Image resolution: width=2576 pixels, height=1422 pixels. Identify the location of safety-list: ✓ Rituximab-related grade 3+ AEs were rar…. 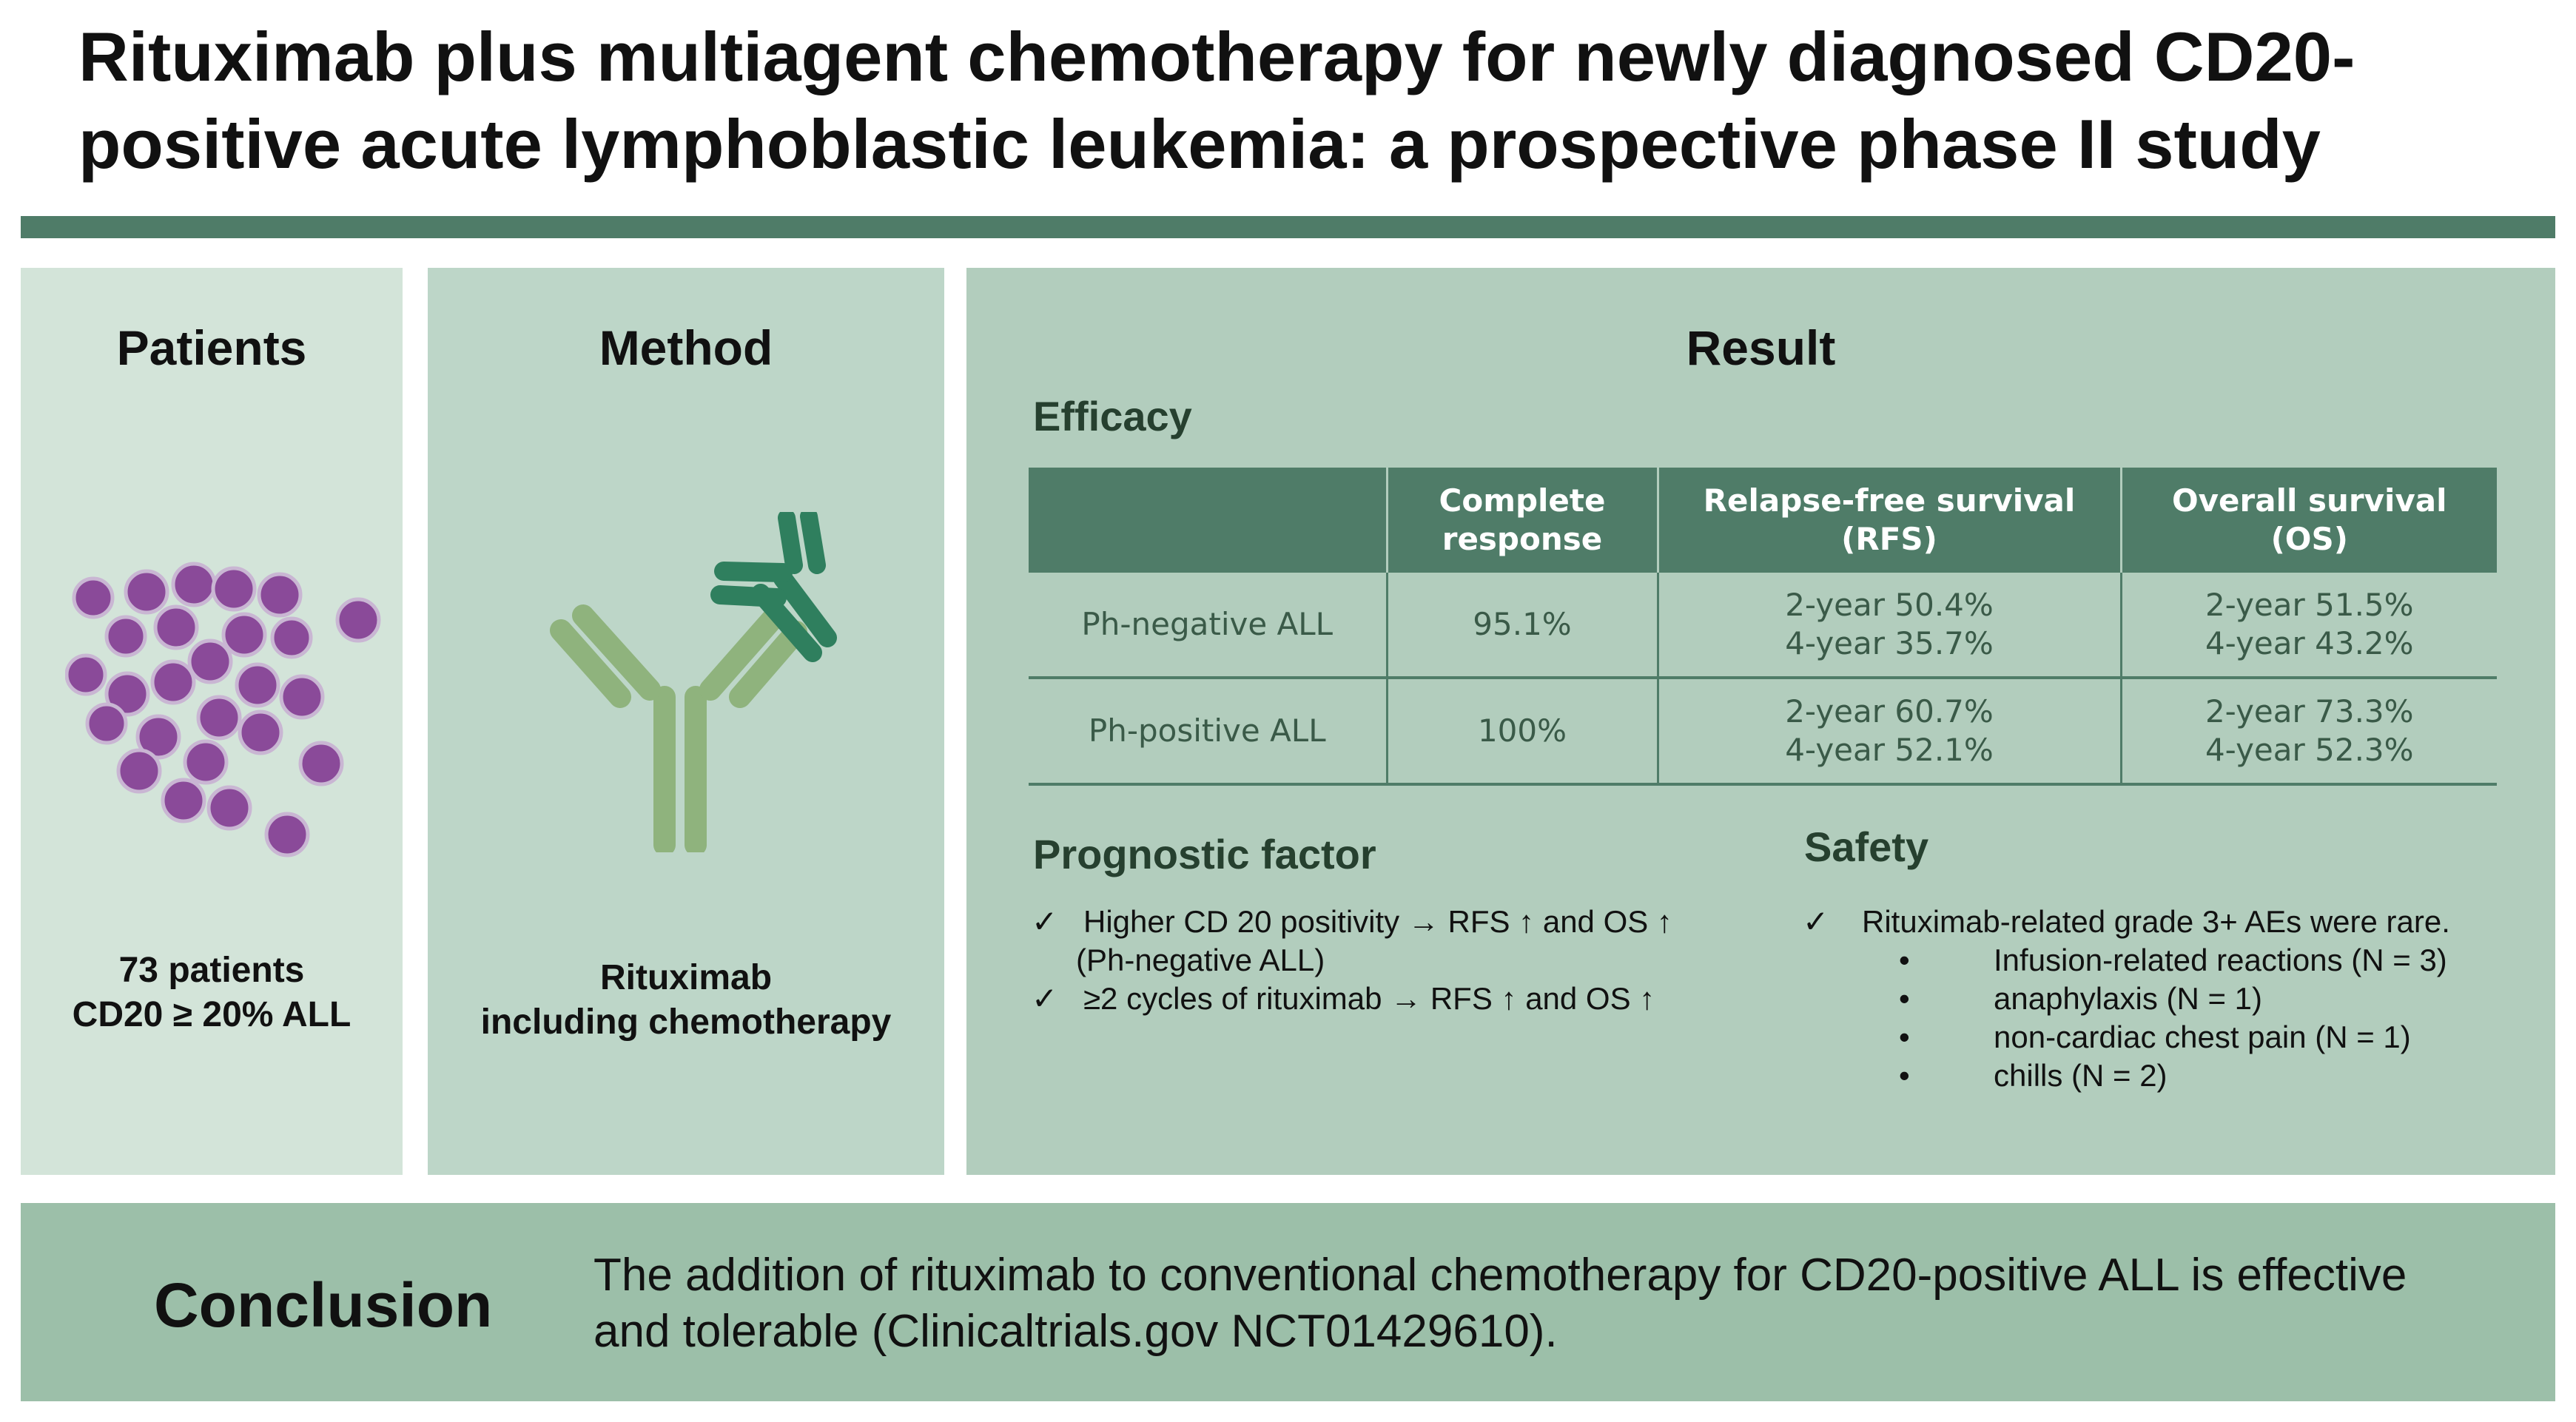
(2126, 999).